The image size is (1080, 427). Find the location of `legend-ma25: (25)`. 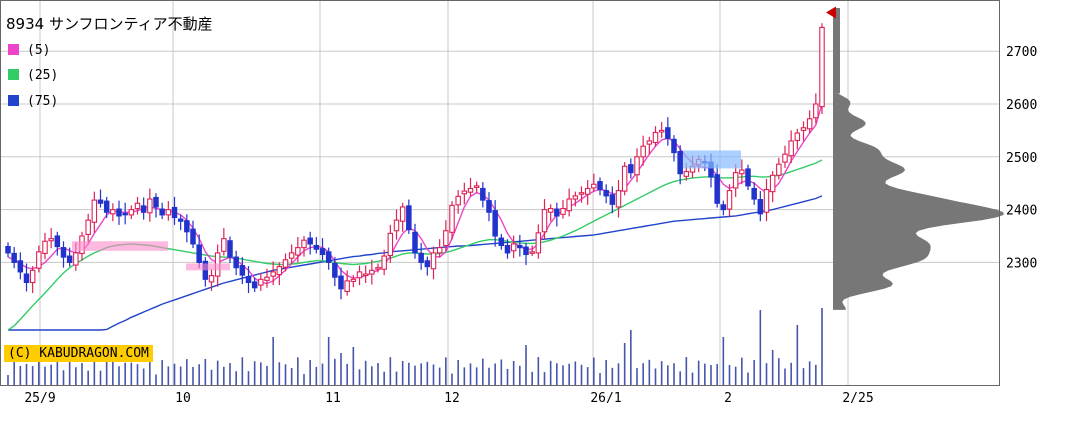

legend-ma25: (25) is located at coordinates (33, 75).